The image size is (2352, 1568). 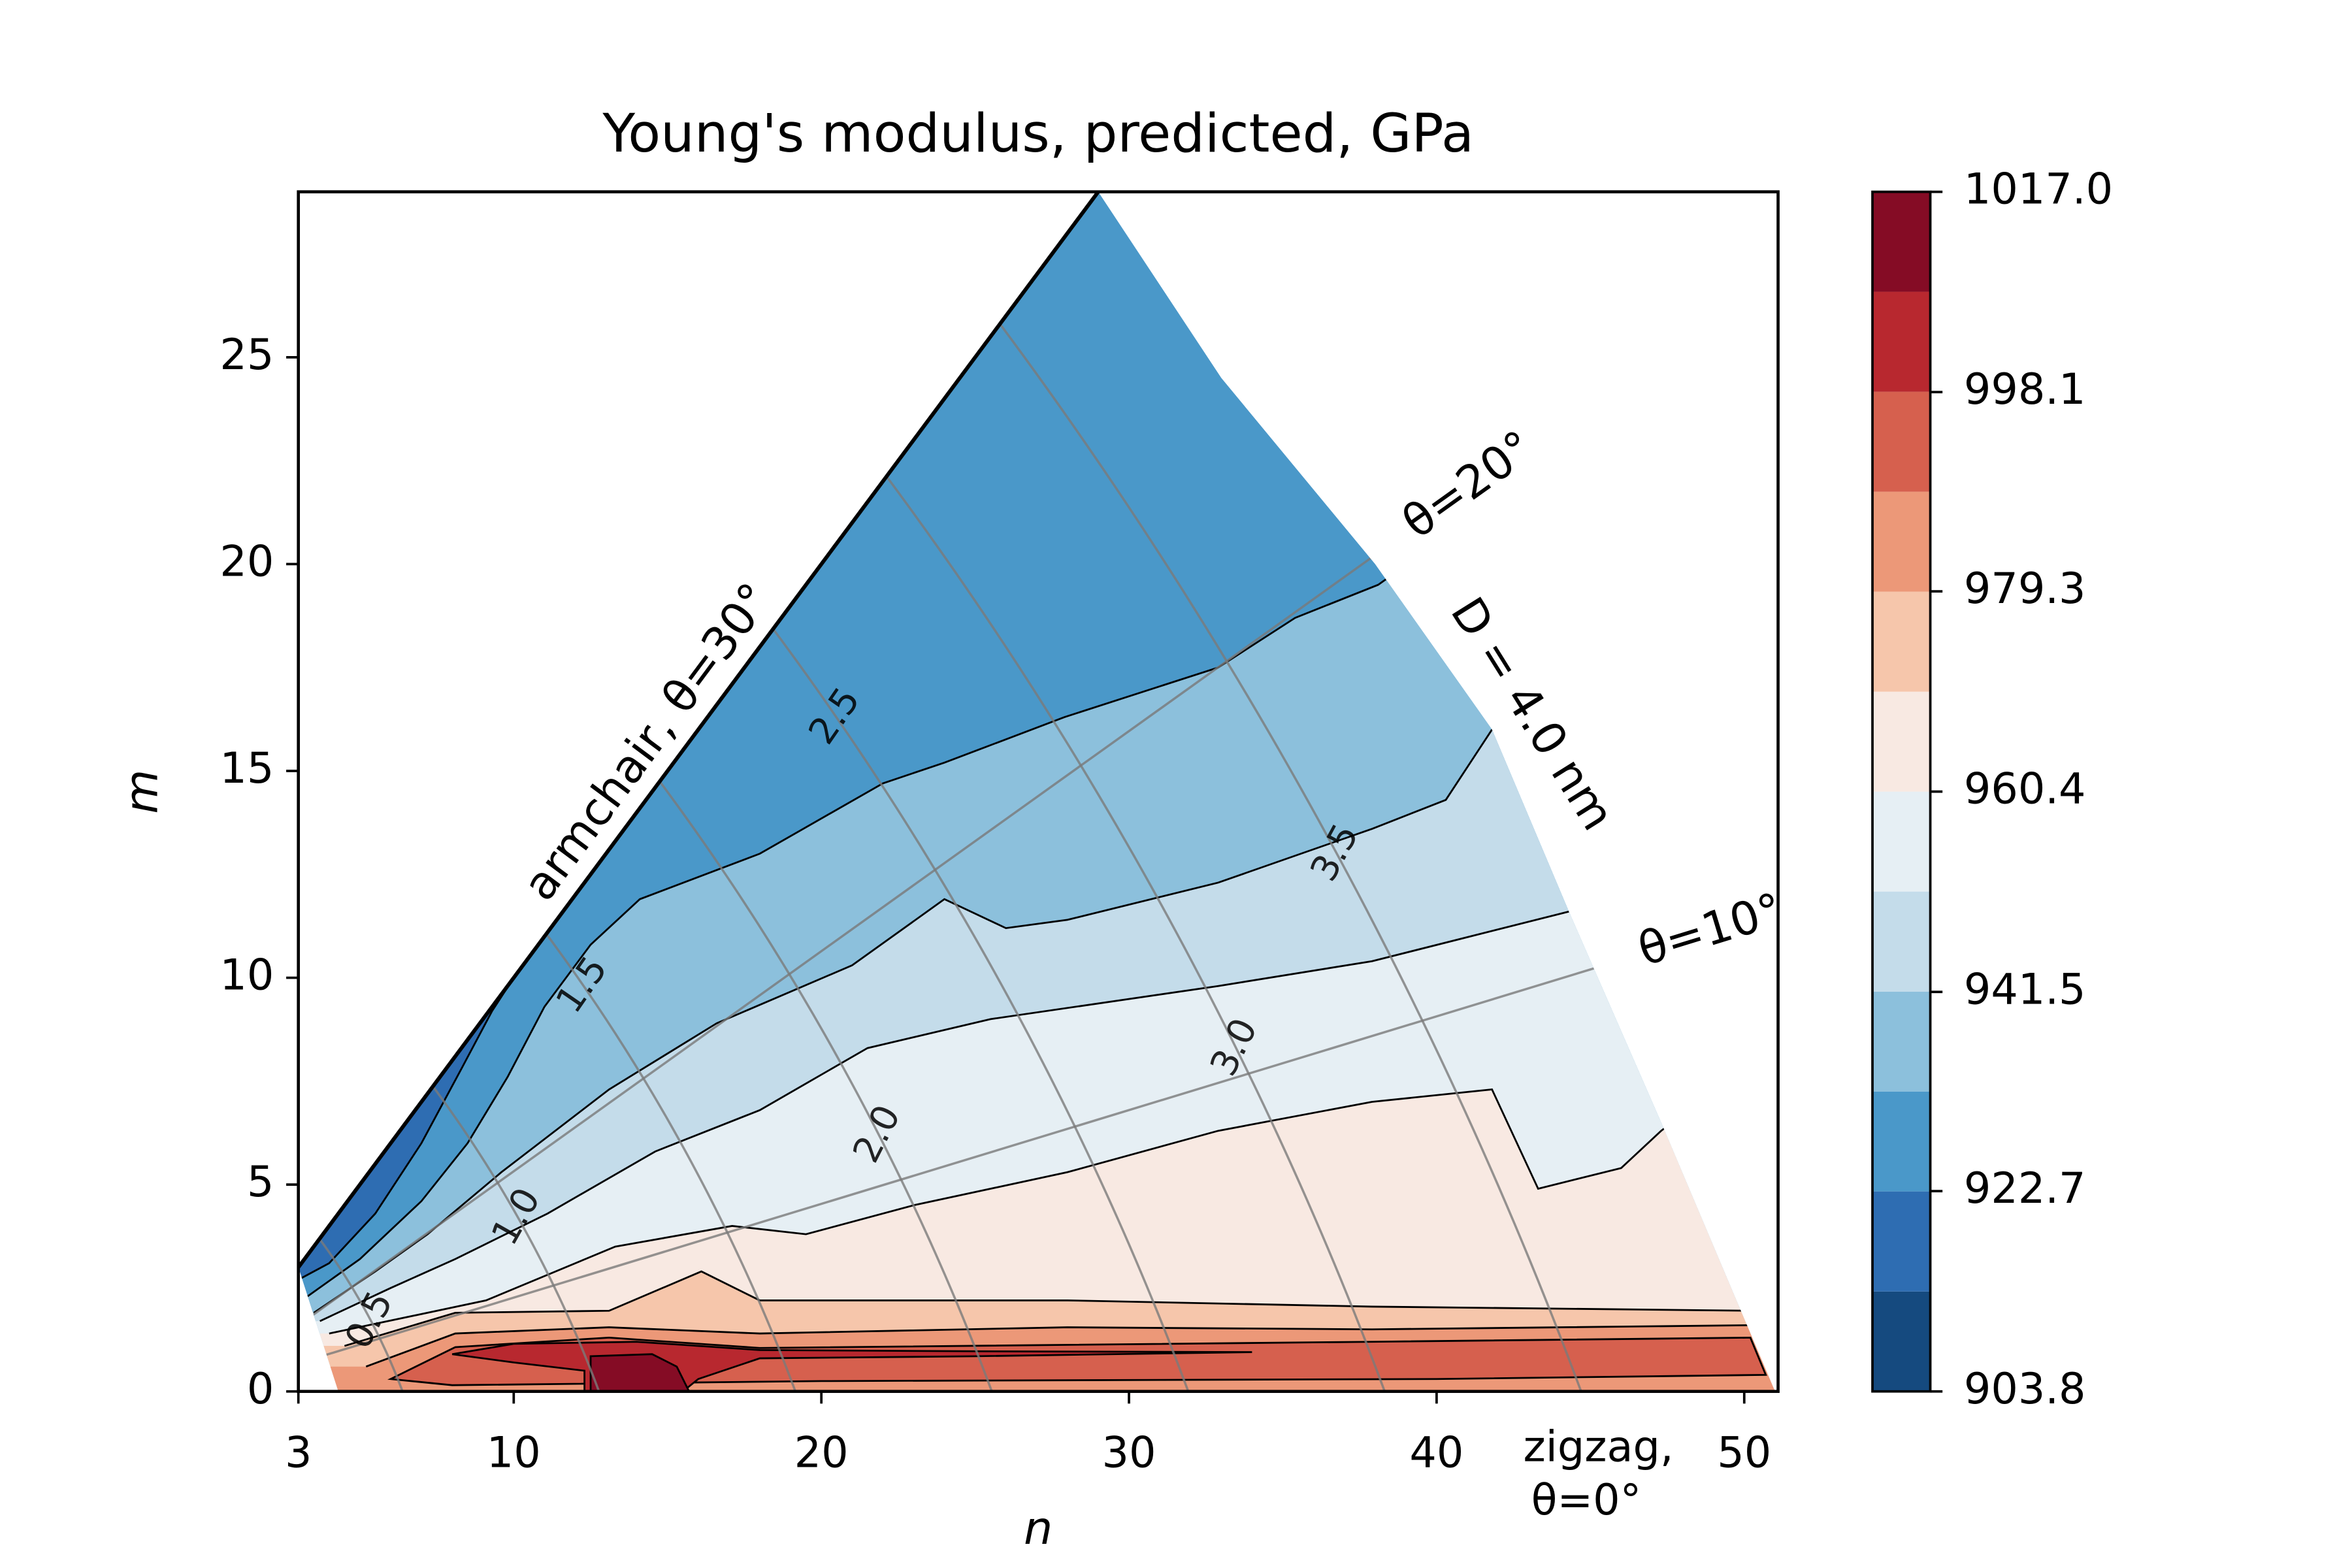 I want to click on x-tick-label: 10, so click(x=514, y=1453).